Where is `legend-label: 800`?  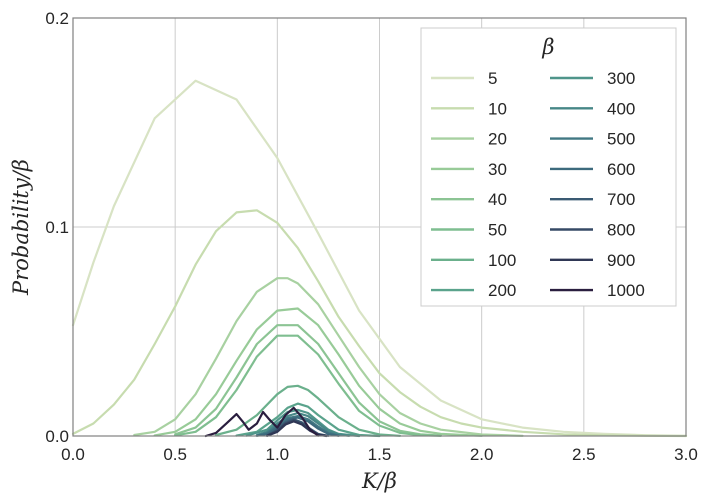
legend-label: 800 is located at coordinates (621, 230).